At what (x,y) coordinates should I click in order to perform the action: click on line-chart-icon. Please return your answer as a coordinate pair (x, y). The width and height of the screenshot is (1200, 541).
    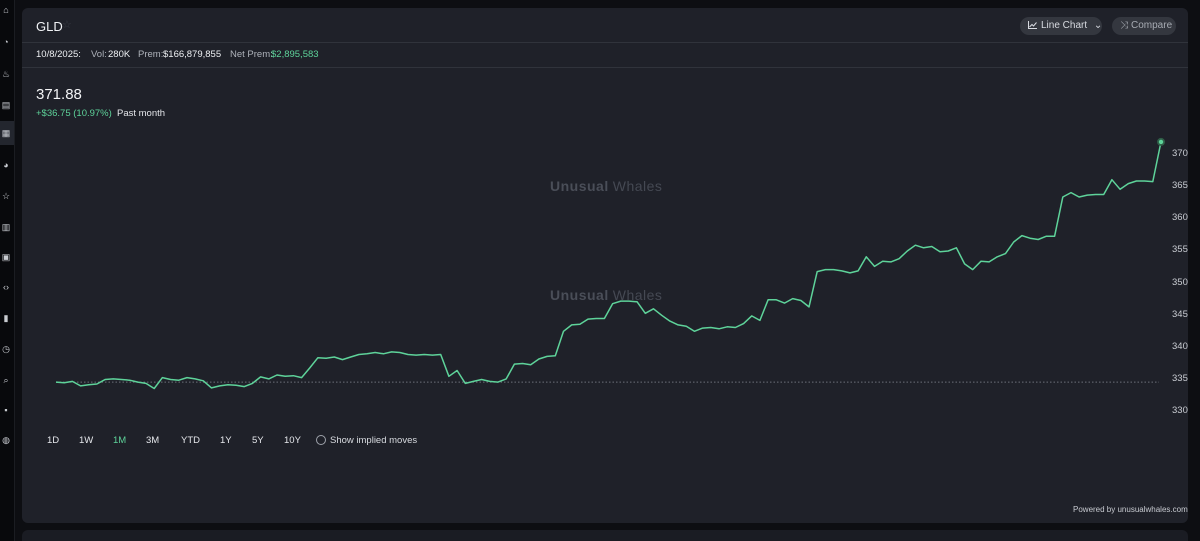
    Looking at the image, I should click on (1032, 25).